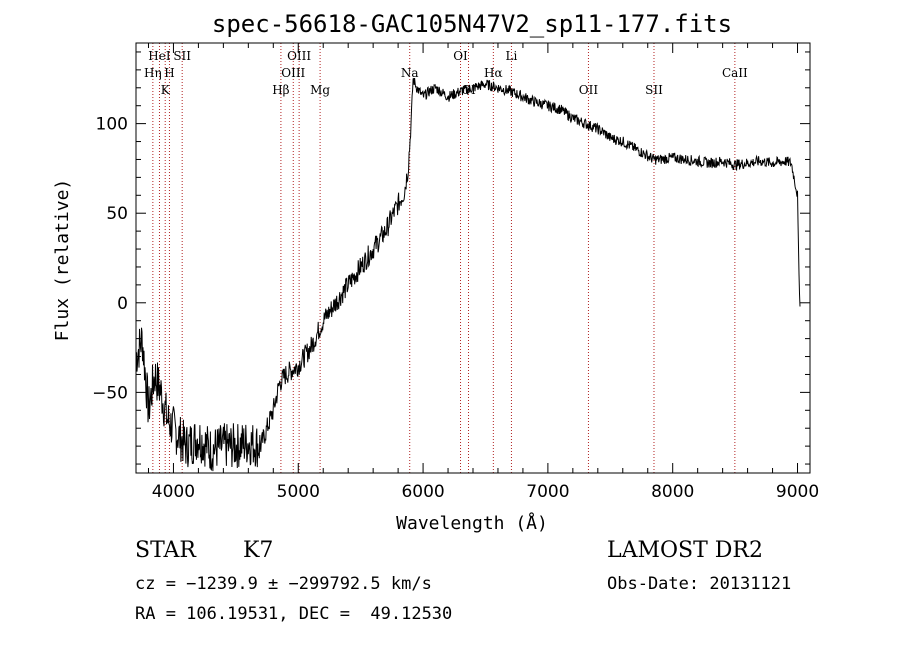 This screenshot has width=900, height=649. I want to click on y-tick-label-2: 50, so click(117, 214).